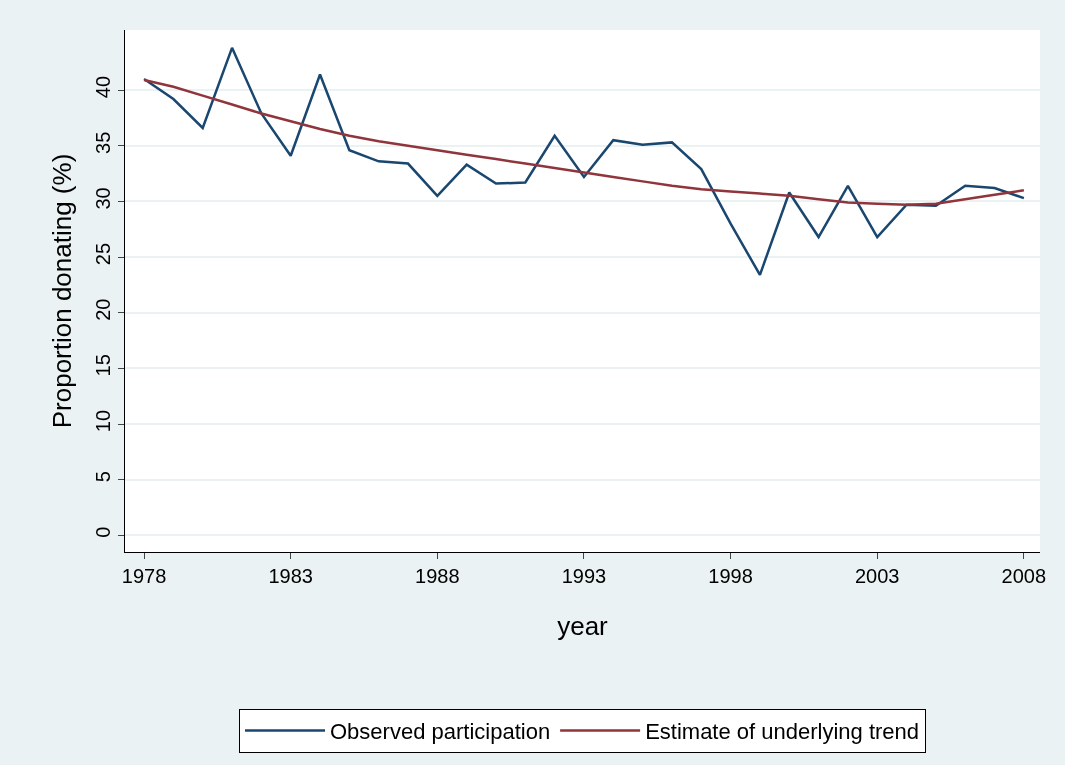 Image resolution: width=1065 pixels, height=765 pixels. I want to click on x-tick-label: 2003, so click(877, 576).